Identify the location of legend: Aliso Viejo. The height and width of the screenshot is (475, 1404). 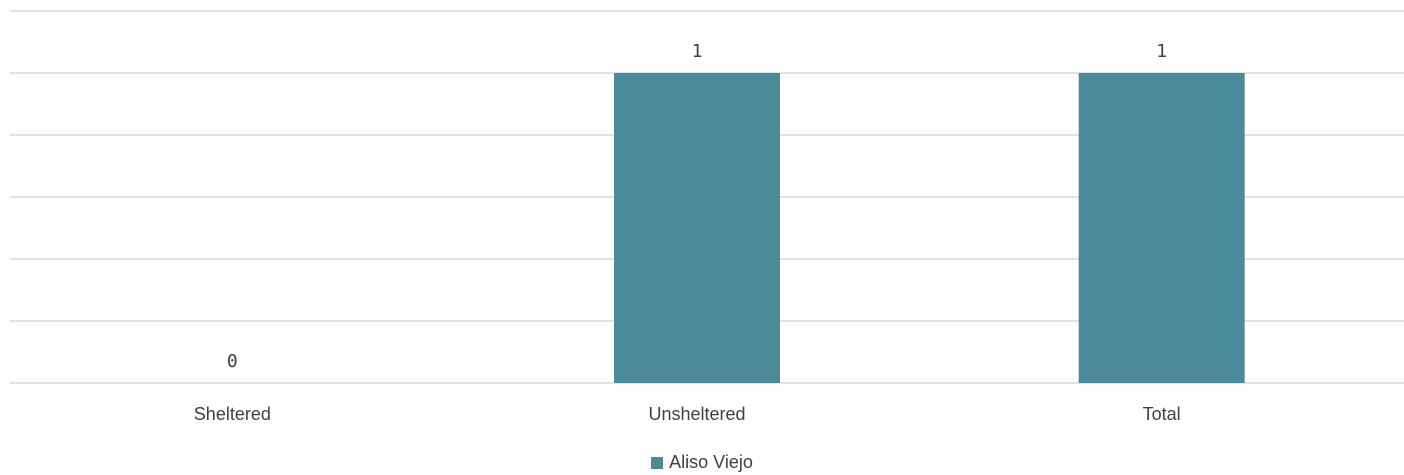
(702, 462).